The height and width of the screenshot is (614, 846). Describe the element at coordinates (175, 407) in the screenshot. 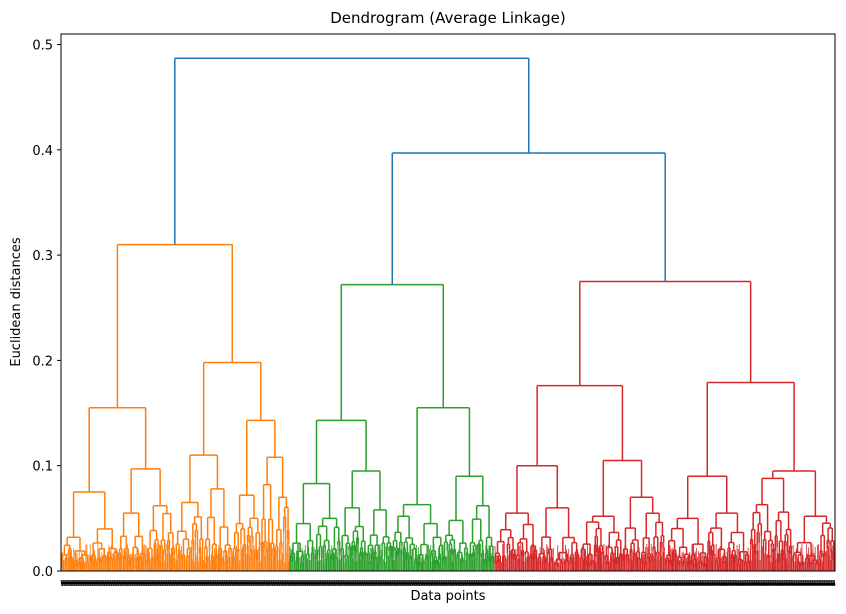

I see `cluster_1-subtree` at that location.